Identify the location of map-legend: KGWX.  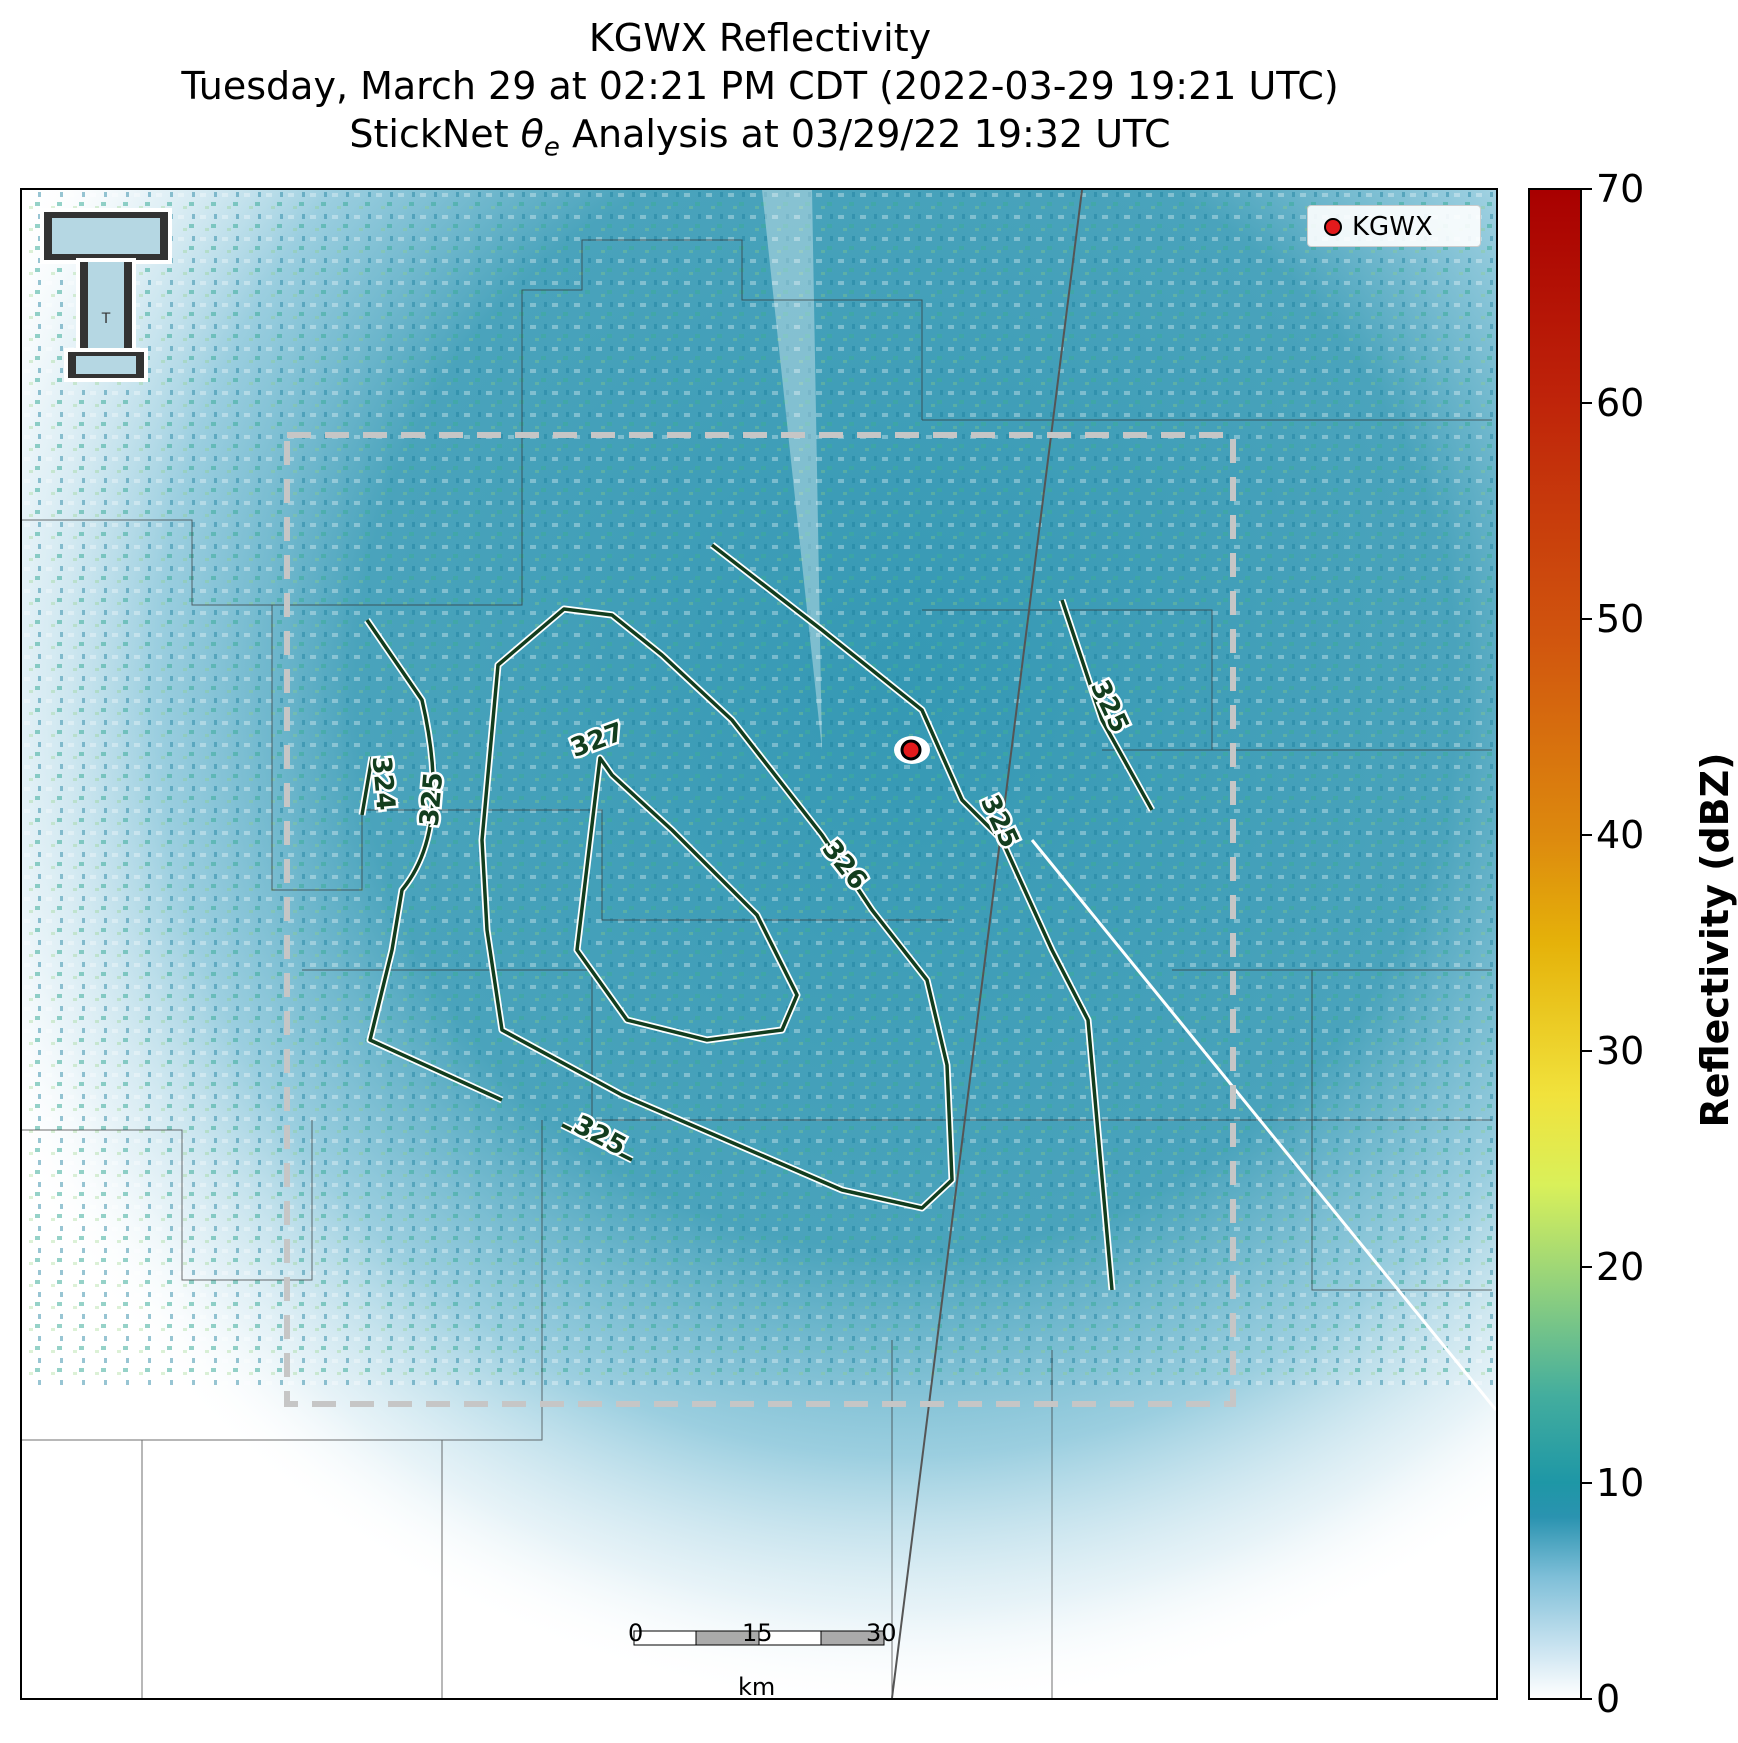
(1394, 226).